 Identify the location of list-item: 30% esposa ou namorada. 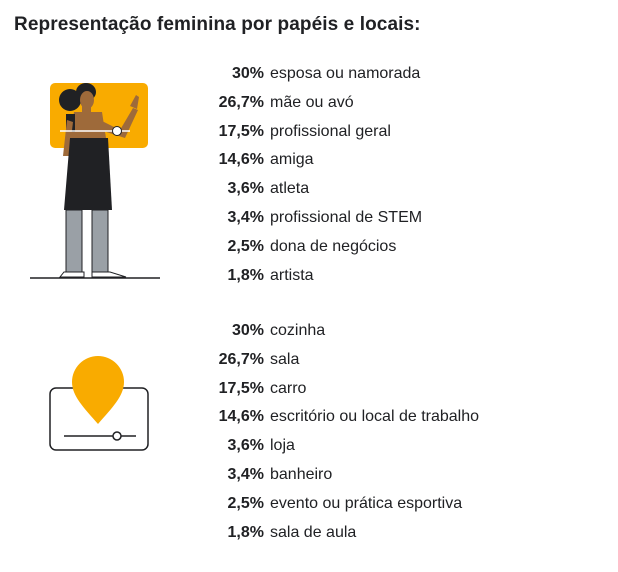
(390, 74).